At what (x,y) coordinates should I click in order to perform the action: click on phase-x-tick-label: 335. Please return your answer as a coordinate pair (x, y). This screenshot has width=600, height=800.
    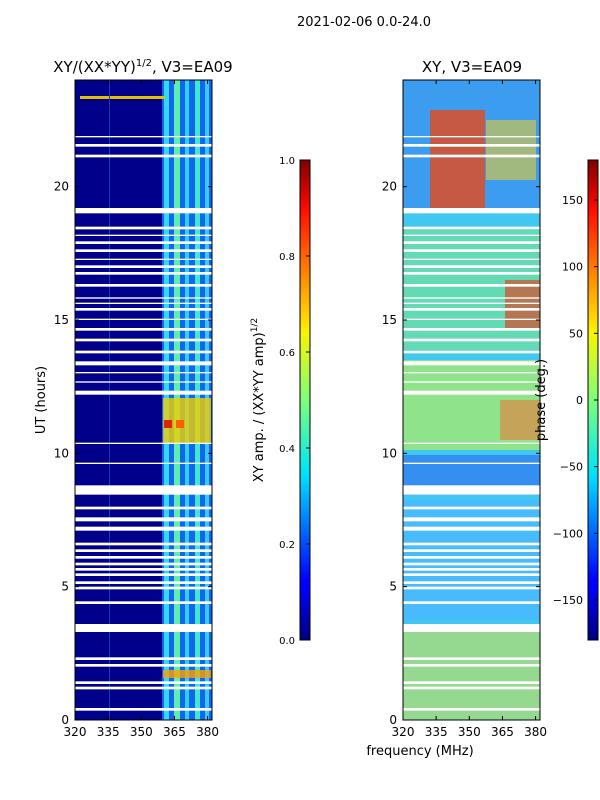
    Looking at the image, I should click on (436, 732).